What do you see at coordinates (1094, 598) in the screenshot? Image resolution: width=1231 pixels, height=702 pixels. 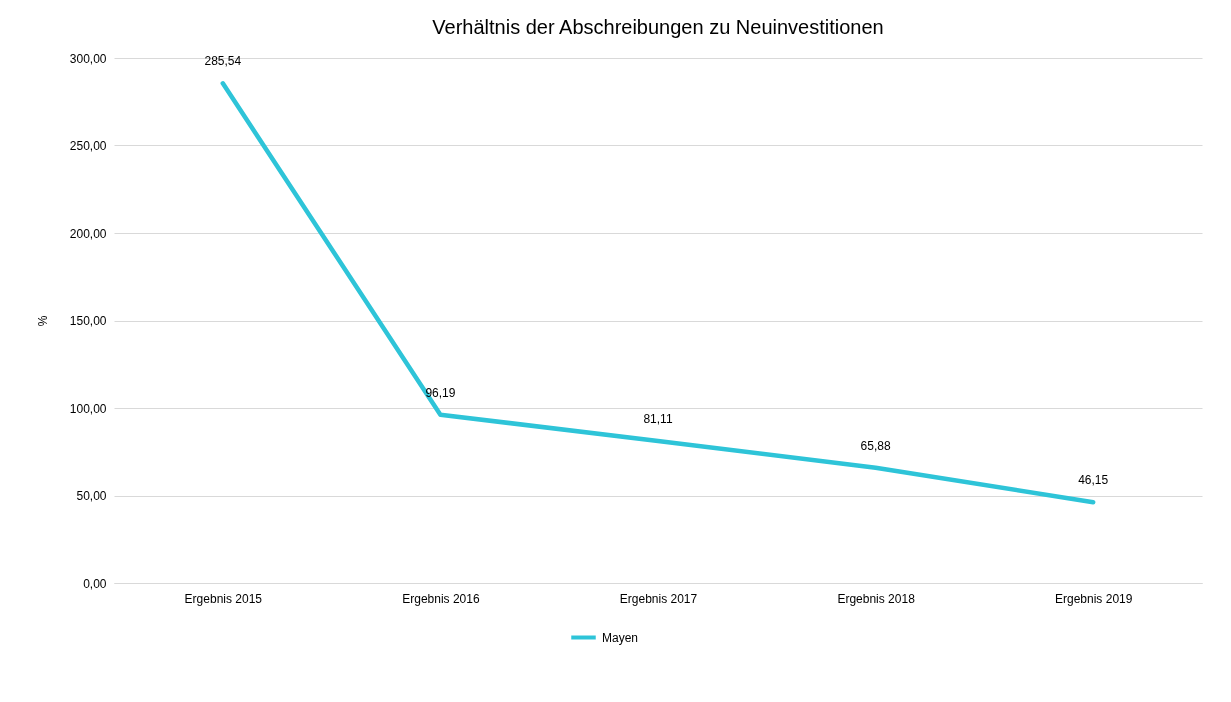 I see `x-tick-label: Ergebnis 2019` at bounding box center [1094, 598].